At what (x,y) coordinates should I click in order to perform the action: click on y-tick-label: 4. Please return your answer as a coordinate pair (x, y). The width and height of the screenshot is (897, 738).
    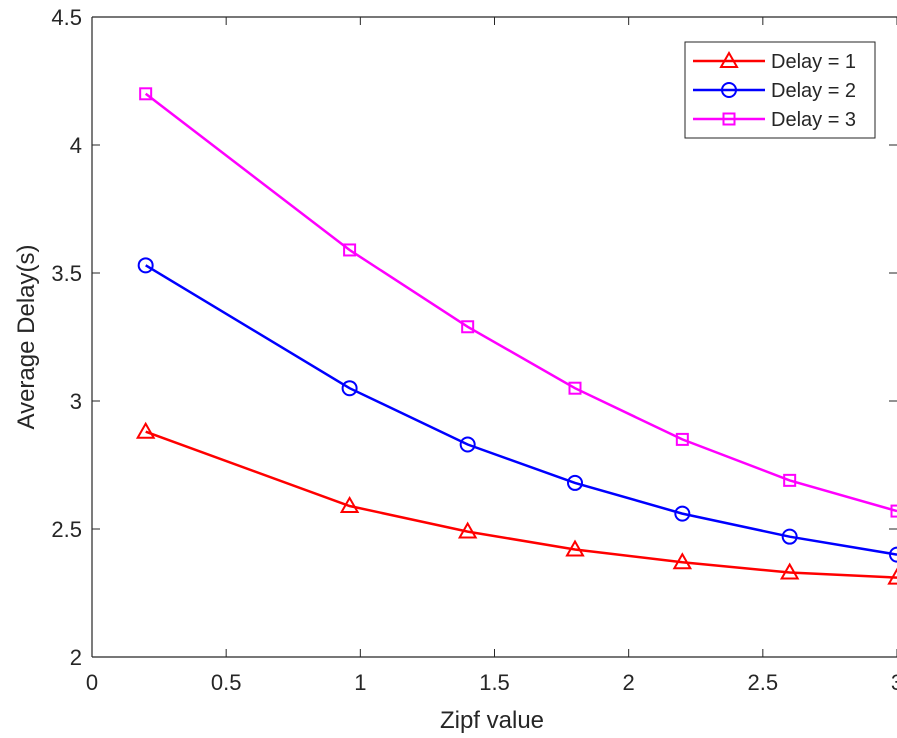
    Looking at the image, I should click on (76, 145).